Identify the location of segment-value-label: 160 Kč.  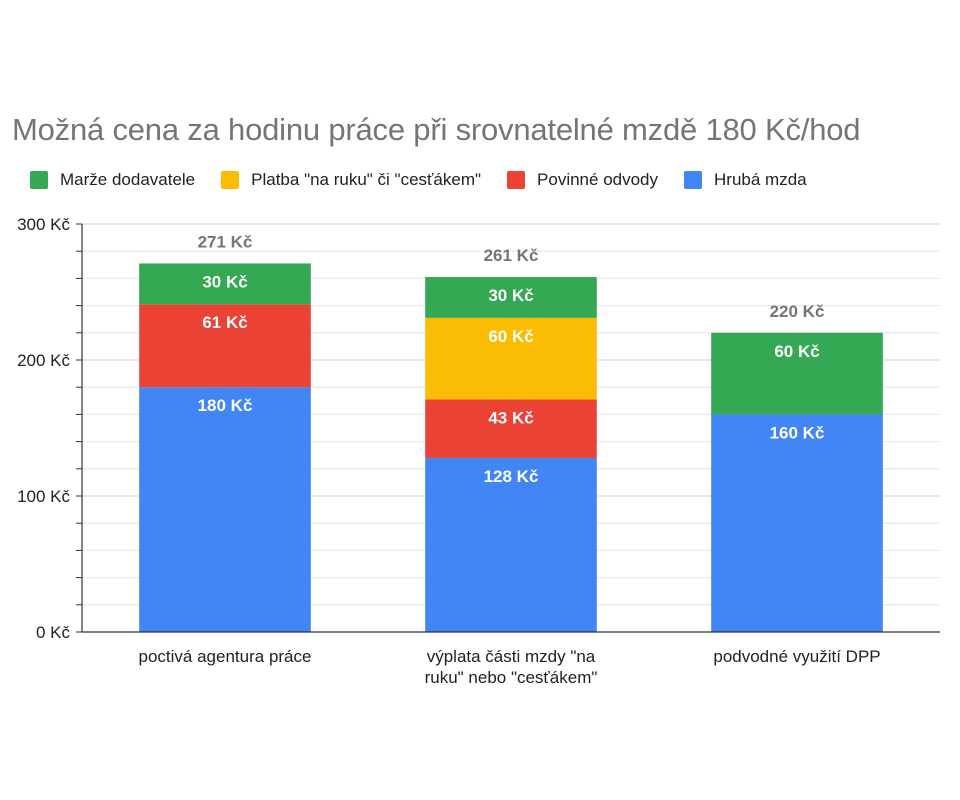
(797, 432).